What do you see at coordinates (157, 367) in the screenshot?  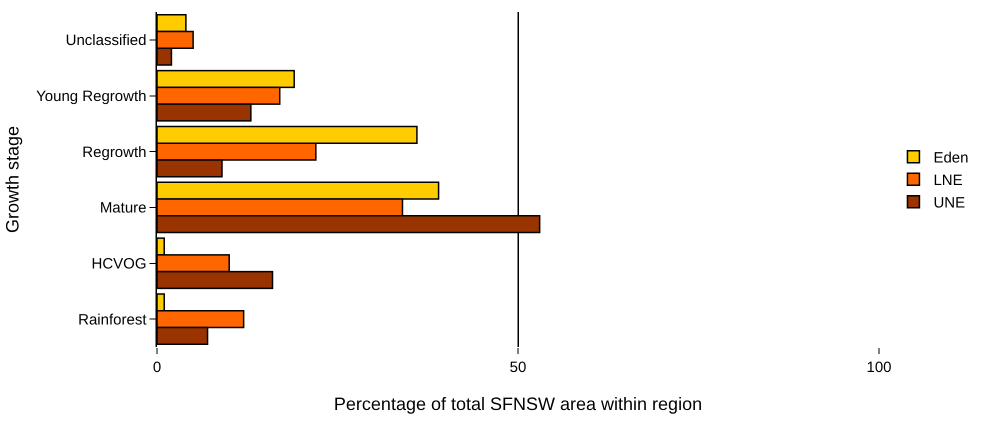 I see `x-tick-label: 0` at bounding box center [157, 367].